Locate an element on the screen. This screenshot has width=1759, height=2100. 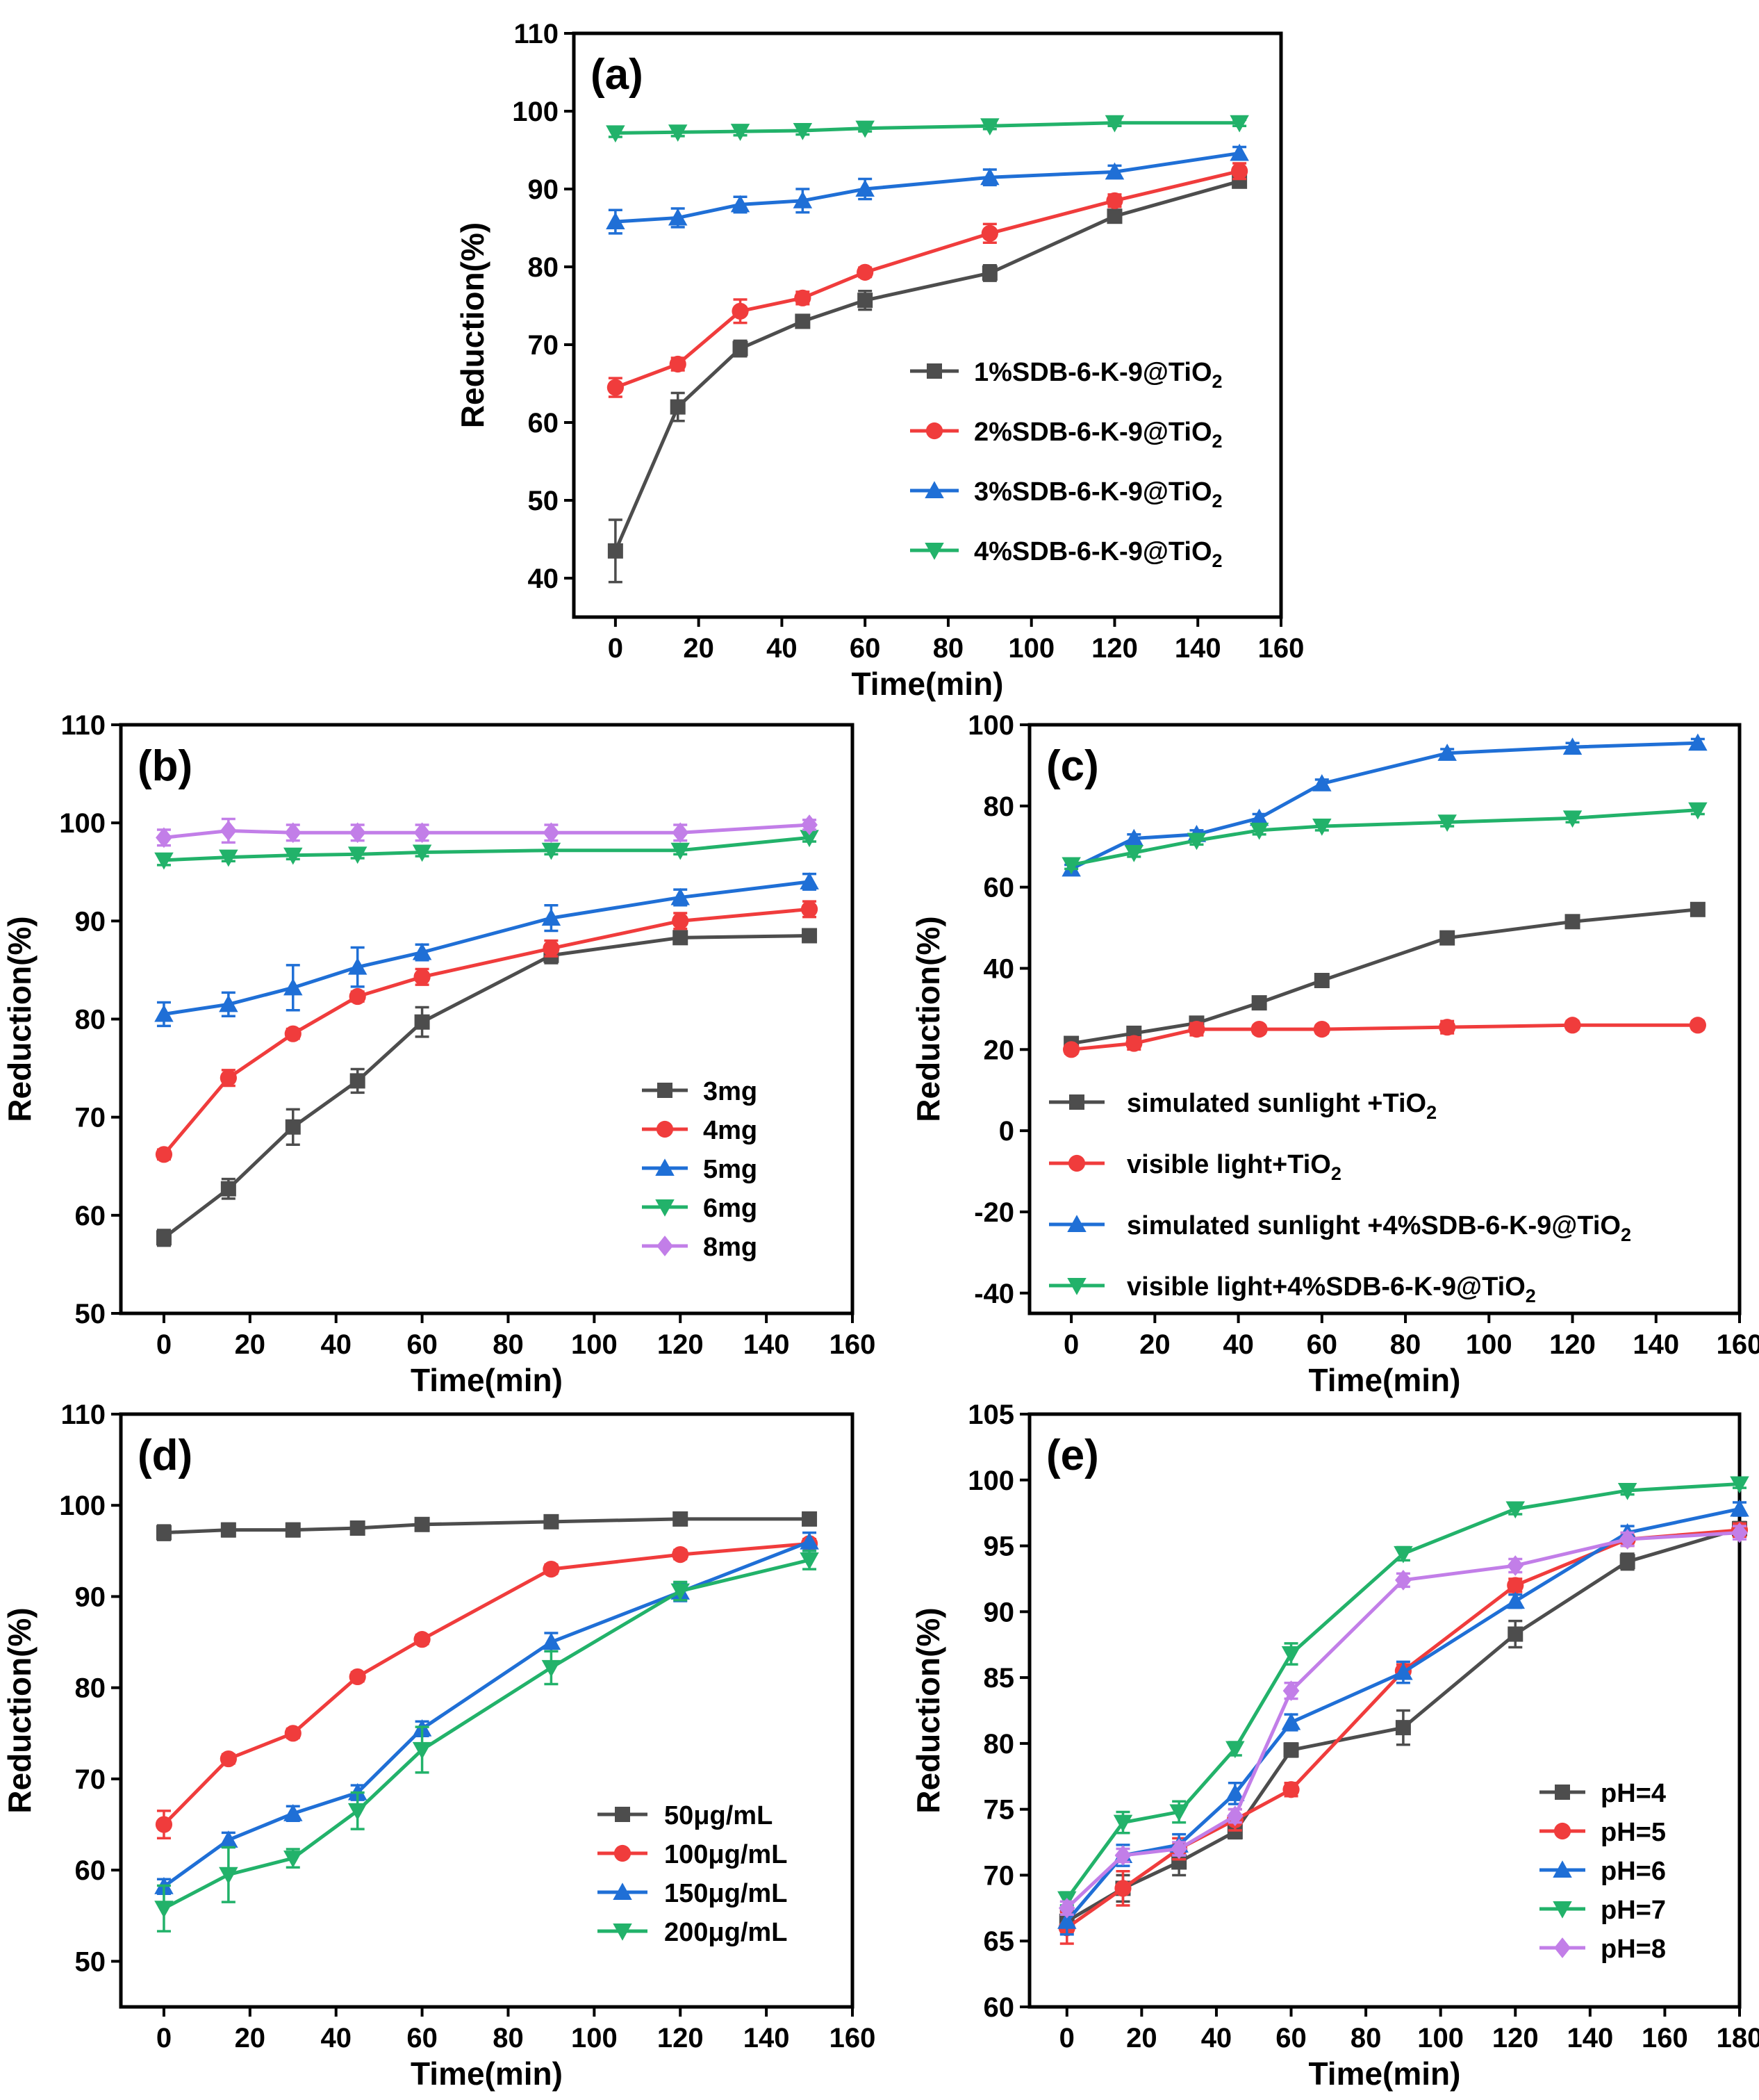
series-100ug-ml is located at coordinates (486, 1687).